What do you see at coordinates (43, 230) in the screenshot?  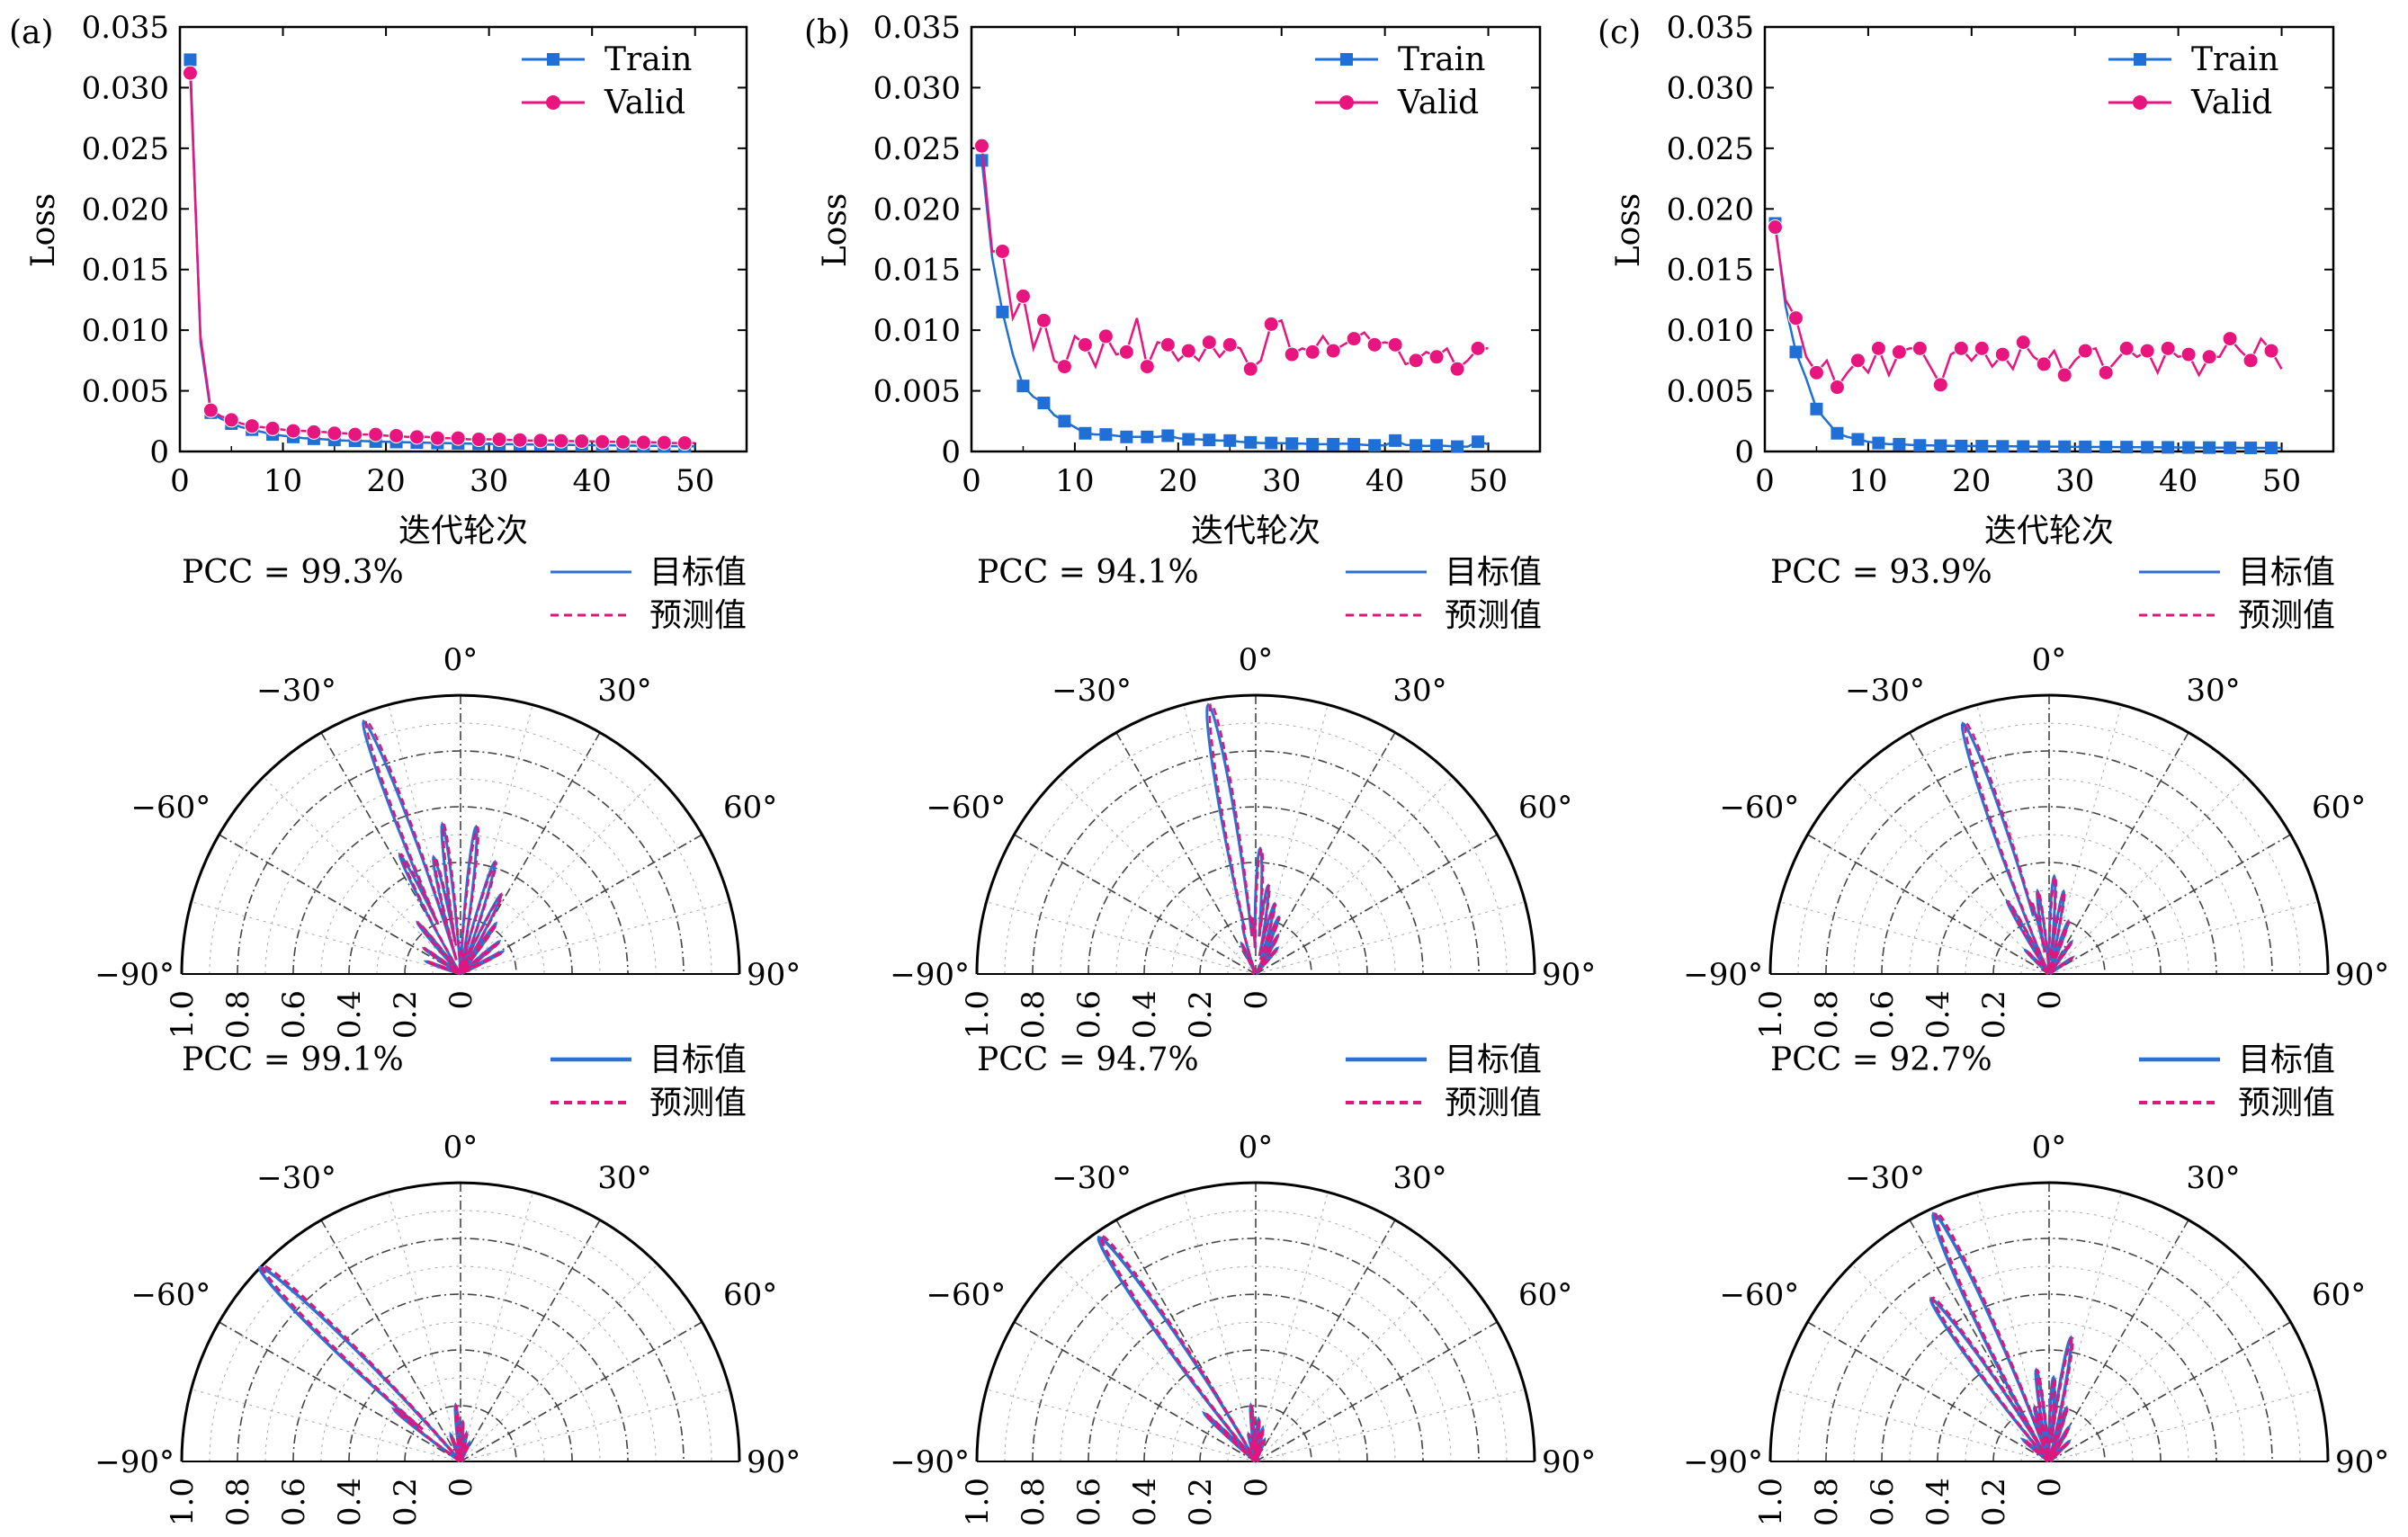 I see `y-axis-label: Loss` at bounding box center [43, 230].